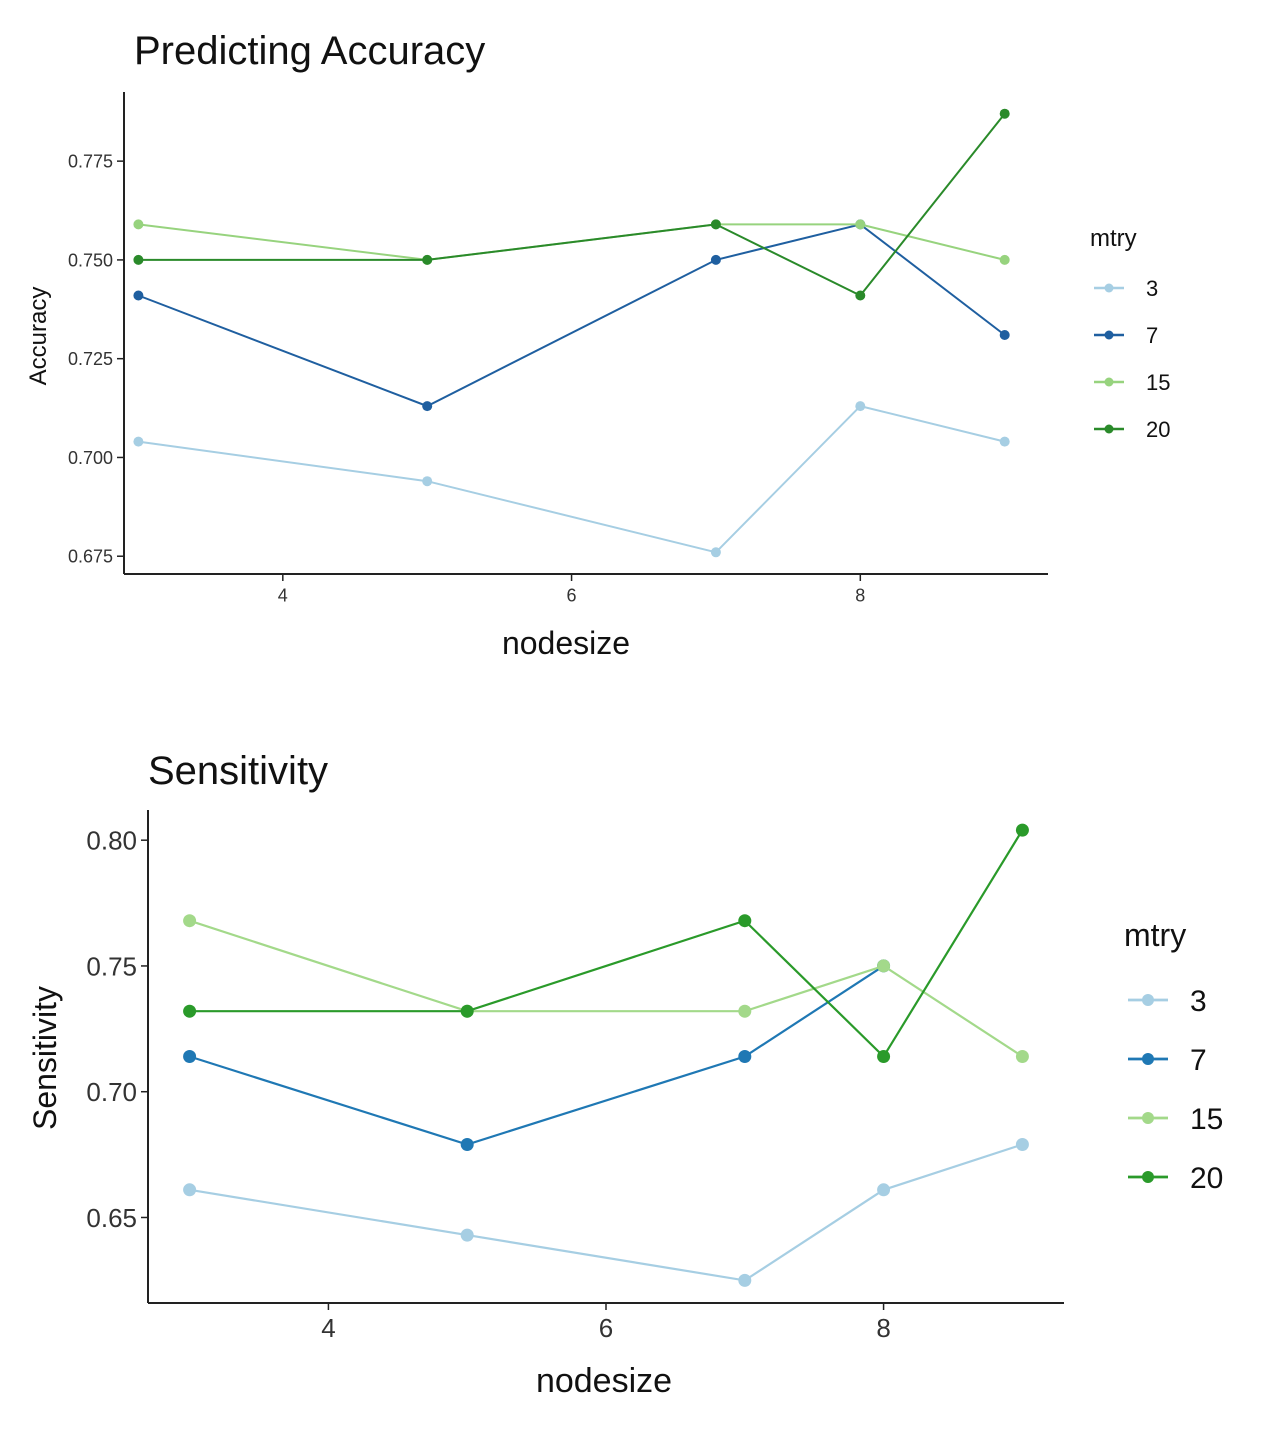 This screenshot has width=1268, height=1449. What do you see at coordinates (90, 359) in the screenshot?
I see `y-tick-label: 0.725` at bounding box center [90, 359].